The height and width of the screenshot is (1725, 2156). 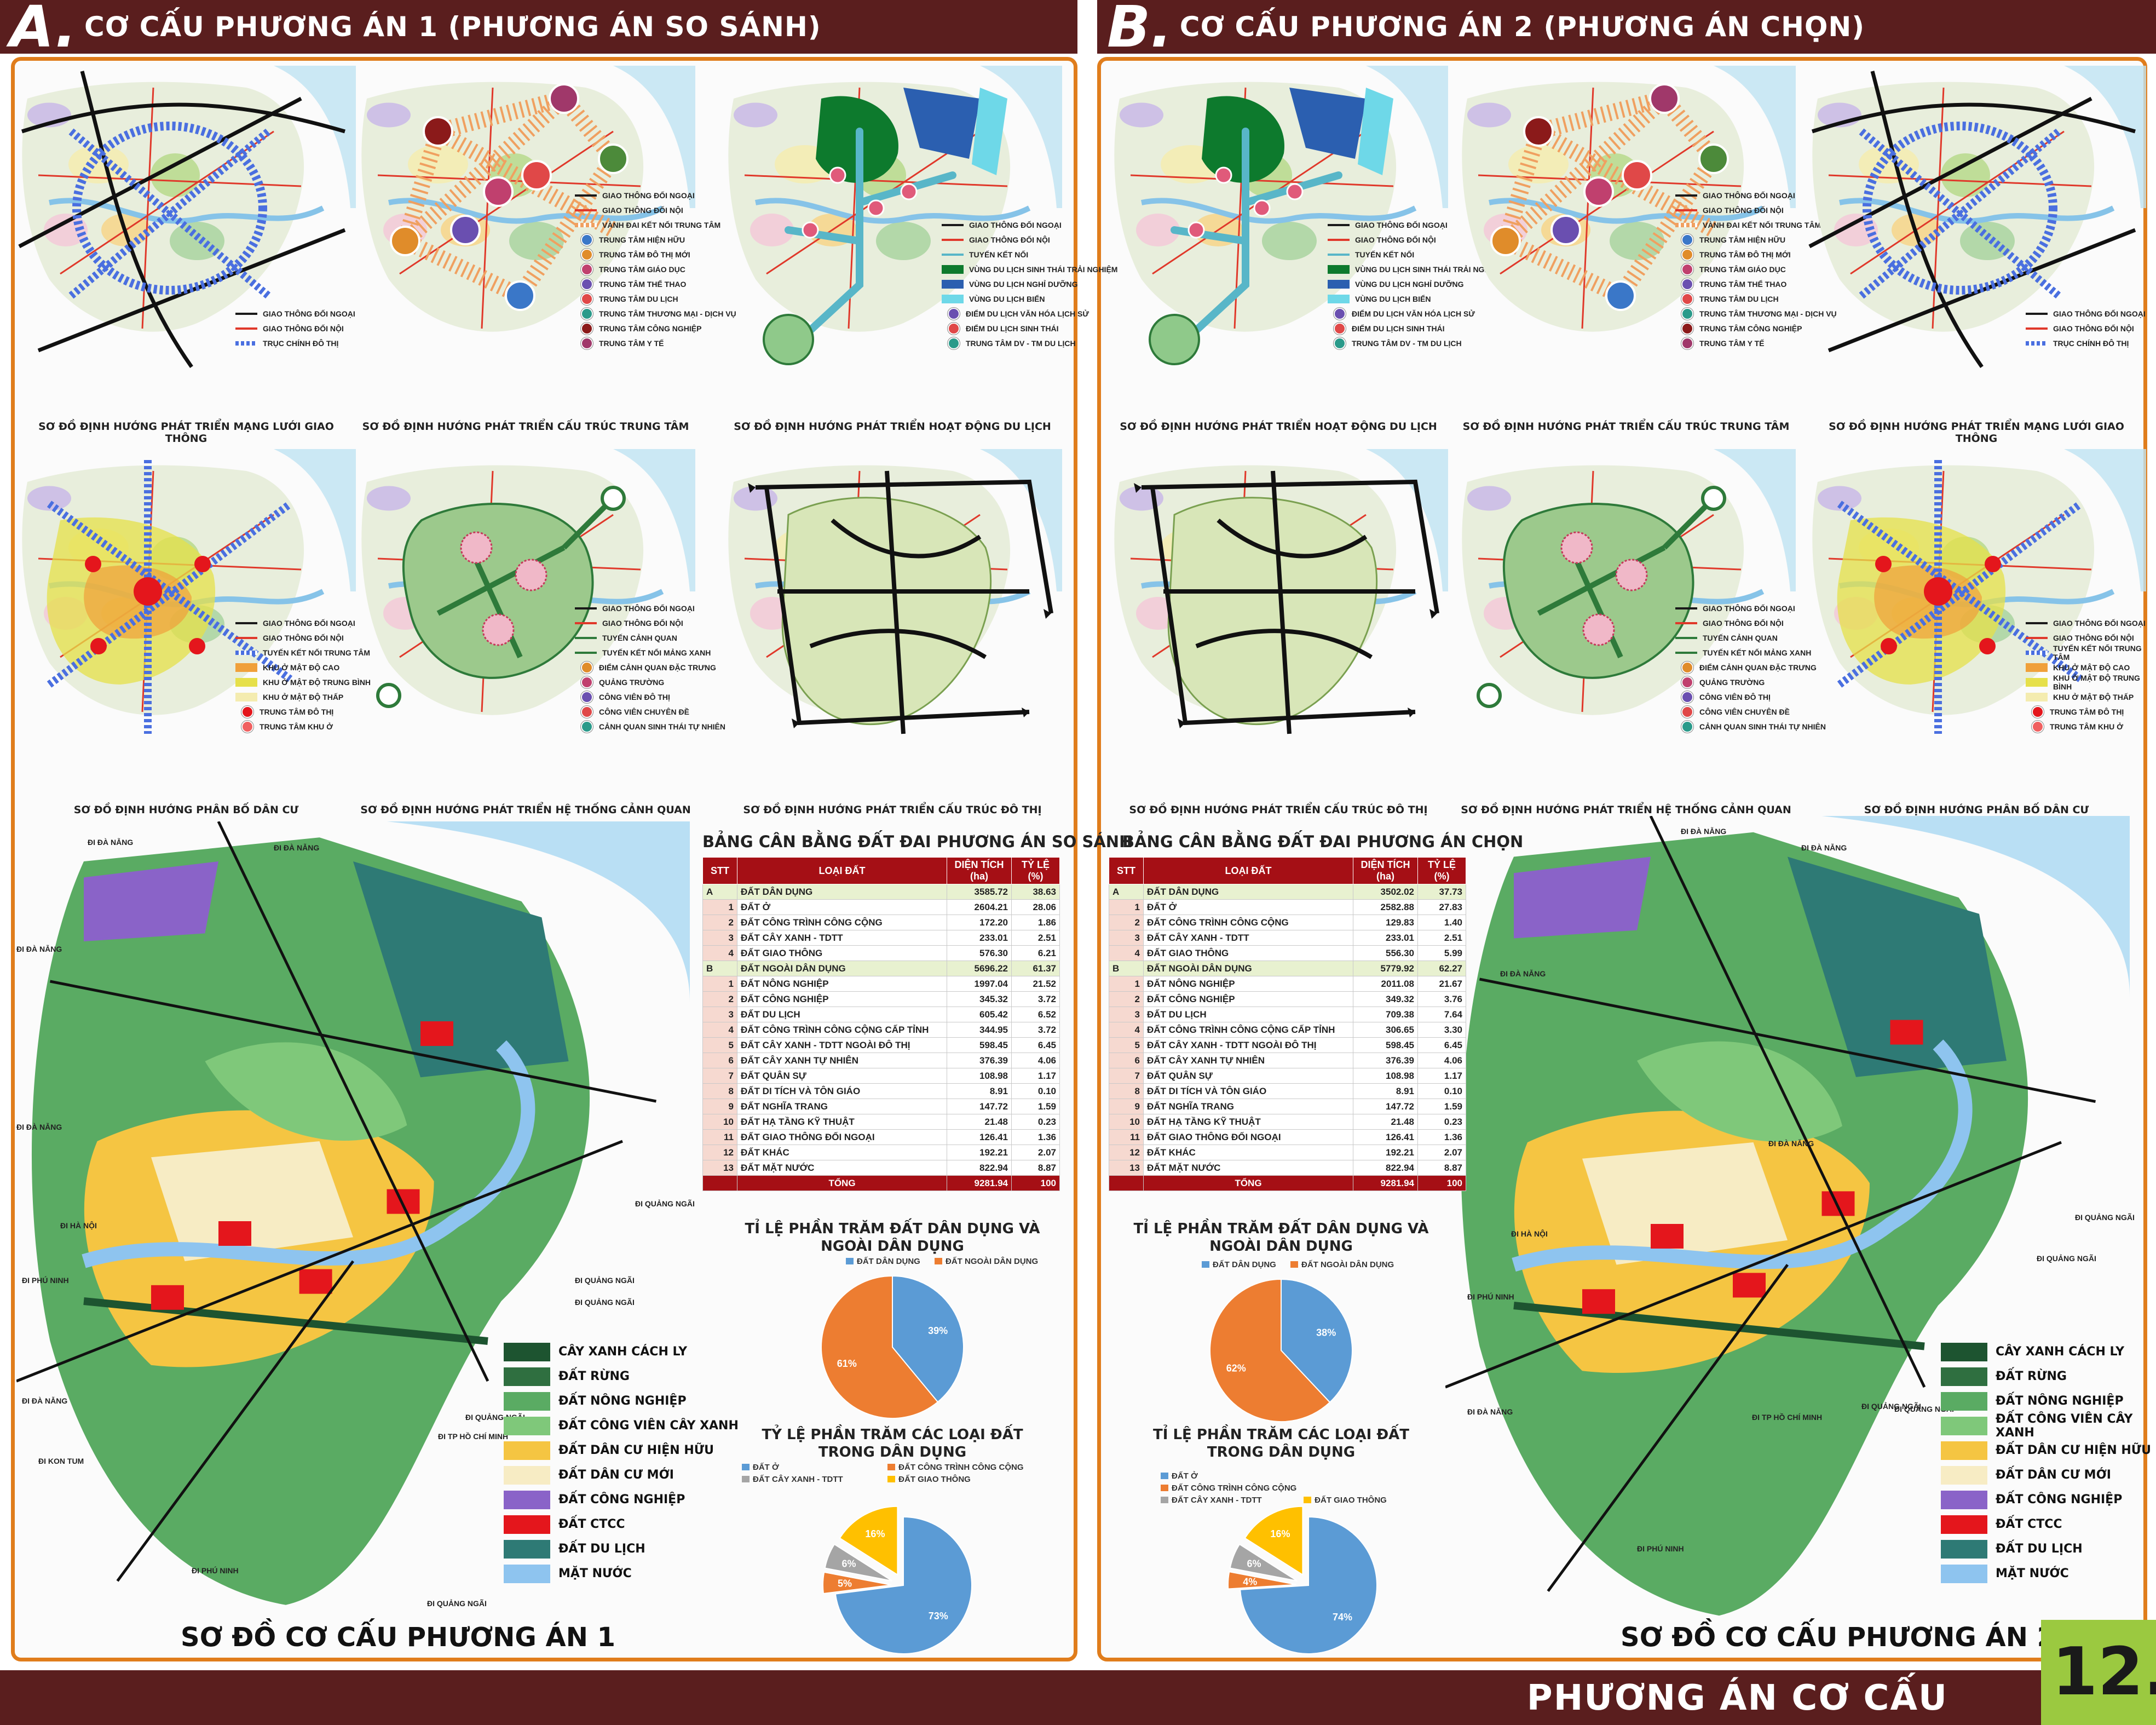 I want to click on legend-label: TRUNG TÂM KHU Ở, so click(x=2087, y=727).